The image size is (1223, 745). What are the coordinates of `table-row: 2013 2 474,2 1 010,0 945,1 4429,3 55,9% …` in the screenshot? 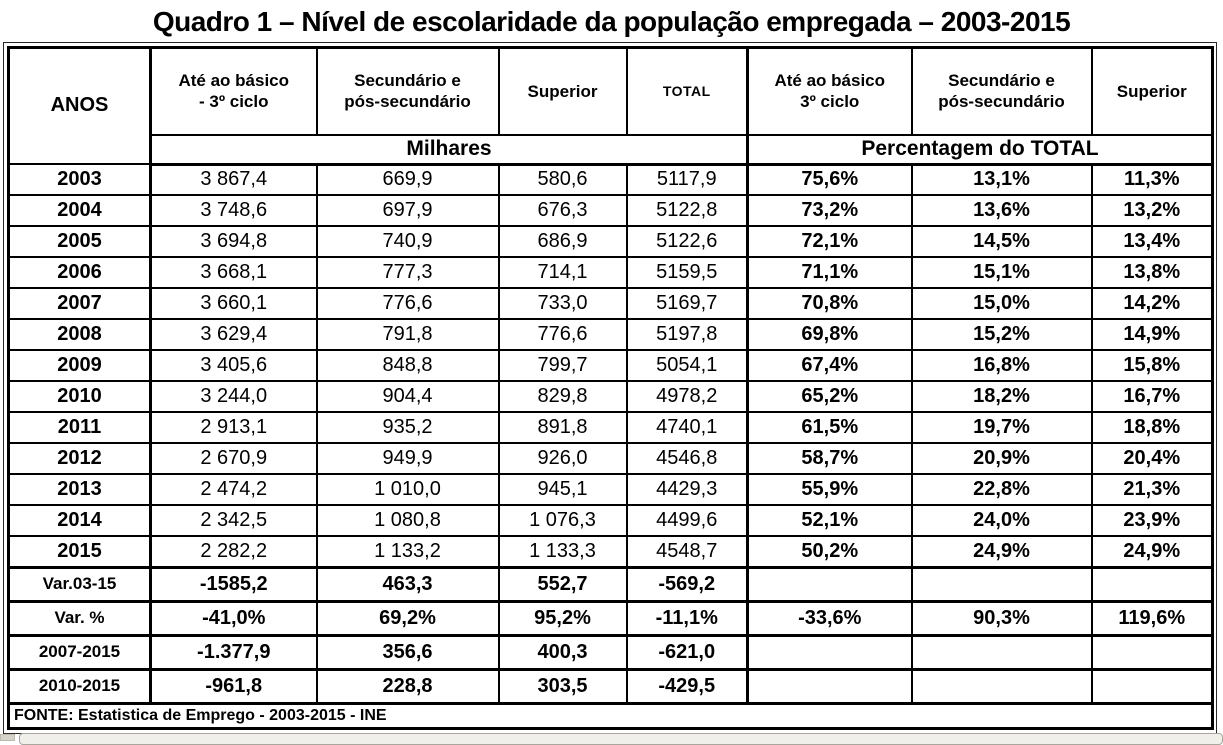 It's located at (610, 490).